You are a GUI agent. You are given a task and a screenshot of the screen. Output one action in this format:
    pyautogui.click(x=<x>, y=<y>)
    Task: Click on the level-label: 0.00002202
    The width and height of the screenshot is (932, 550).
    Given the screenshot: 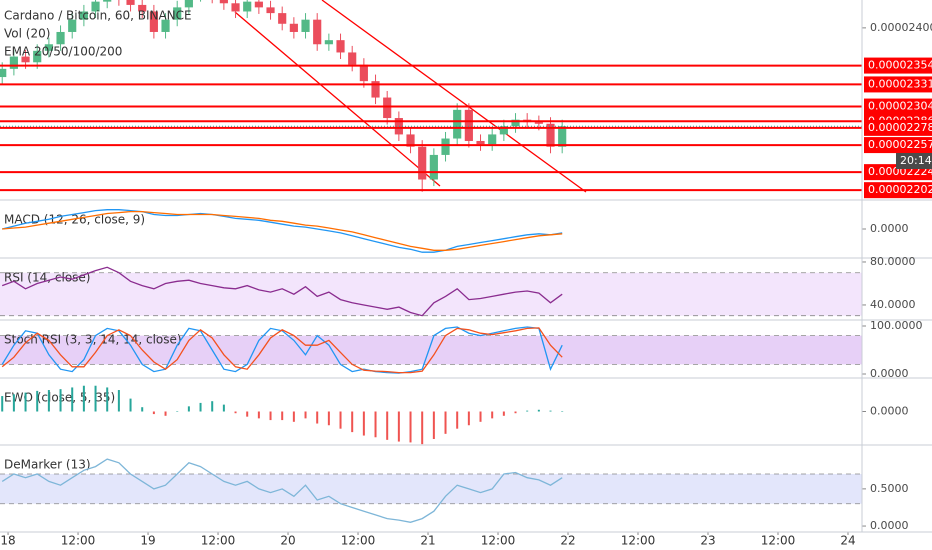 What is the action you would take?
    pyautogui.click(x=900, y=189)
    